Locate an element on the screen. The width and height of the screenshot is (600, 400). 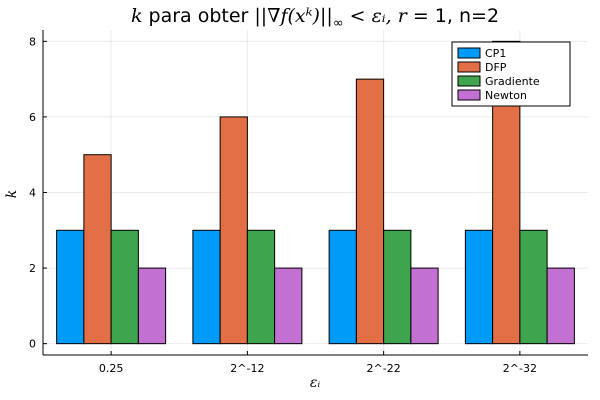
y-tick-label: 0 is located at coordinates (32, 344).